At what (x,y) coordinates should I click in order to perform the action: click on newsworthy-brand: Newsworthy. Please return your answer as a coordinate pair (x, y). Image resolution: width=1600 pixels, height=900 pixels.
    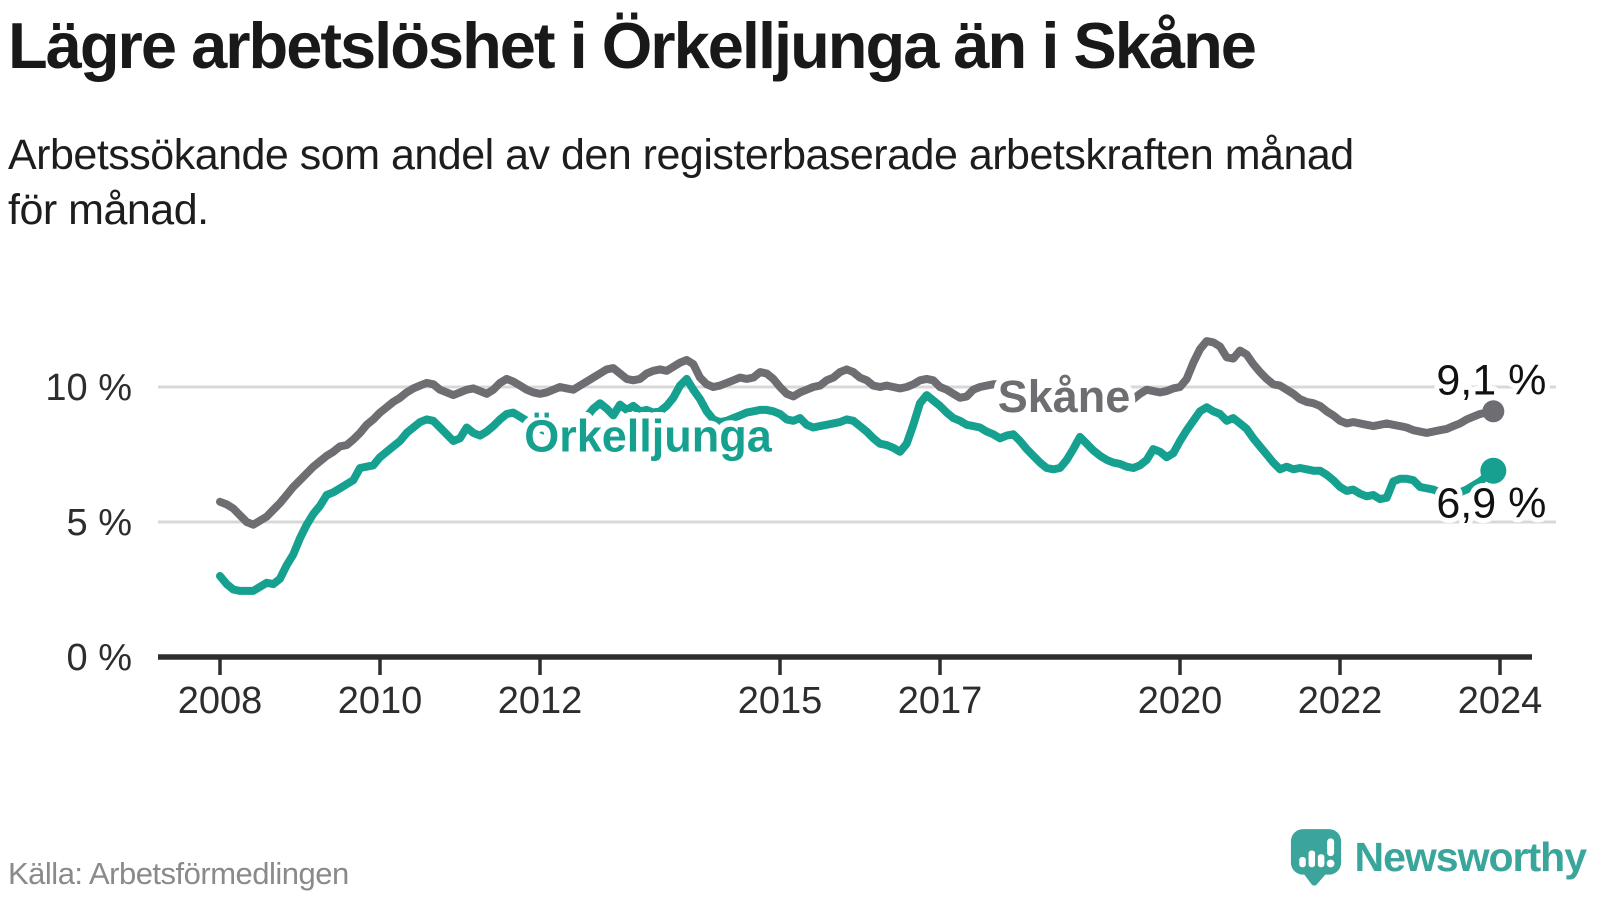
    Looking at the image, I should click on (1438, 857).